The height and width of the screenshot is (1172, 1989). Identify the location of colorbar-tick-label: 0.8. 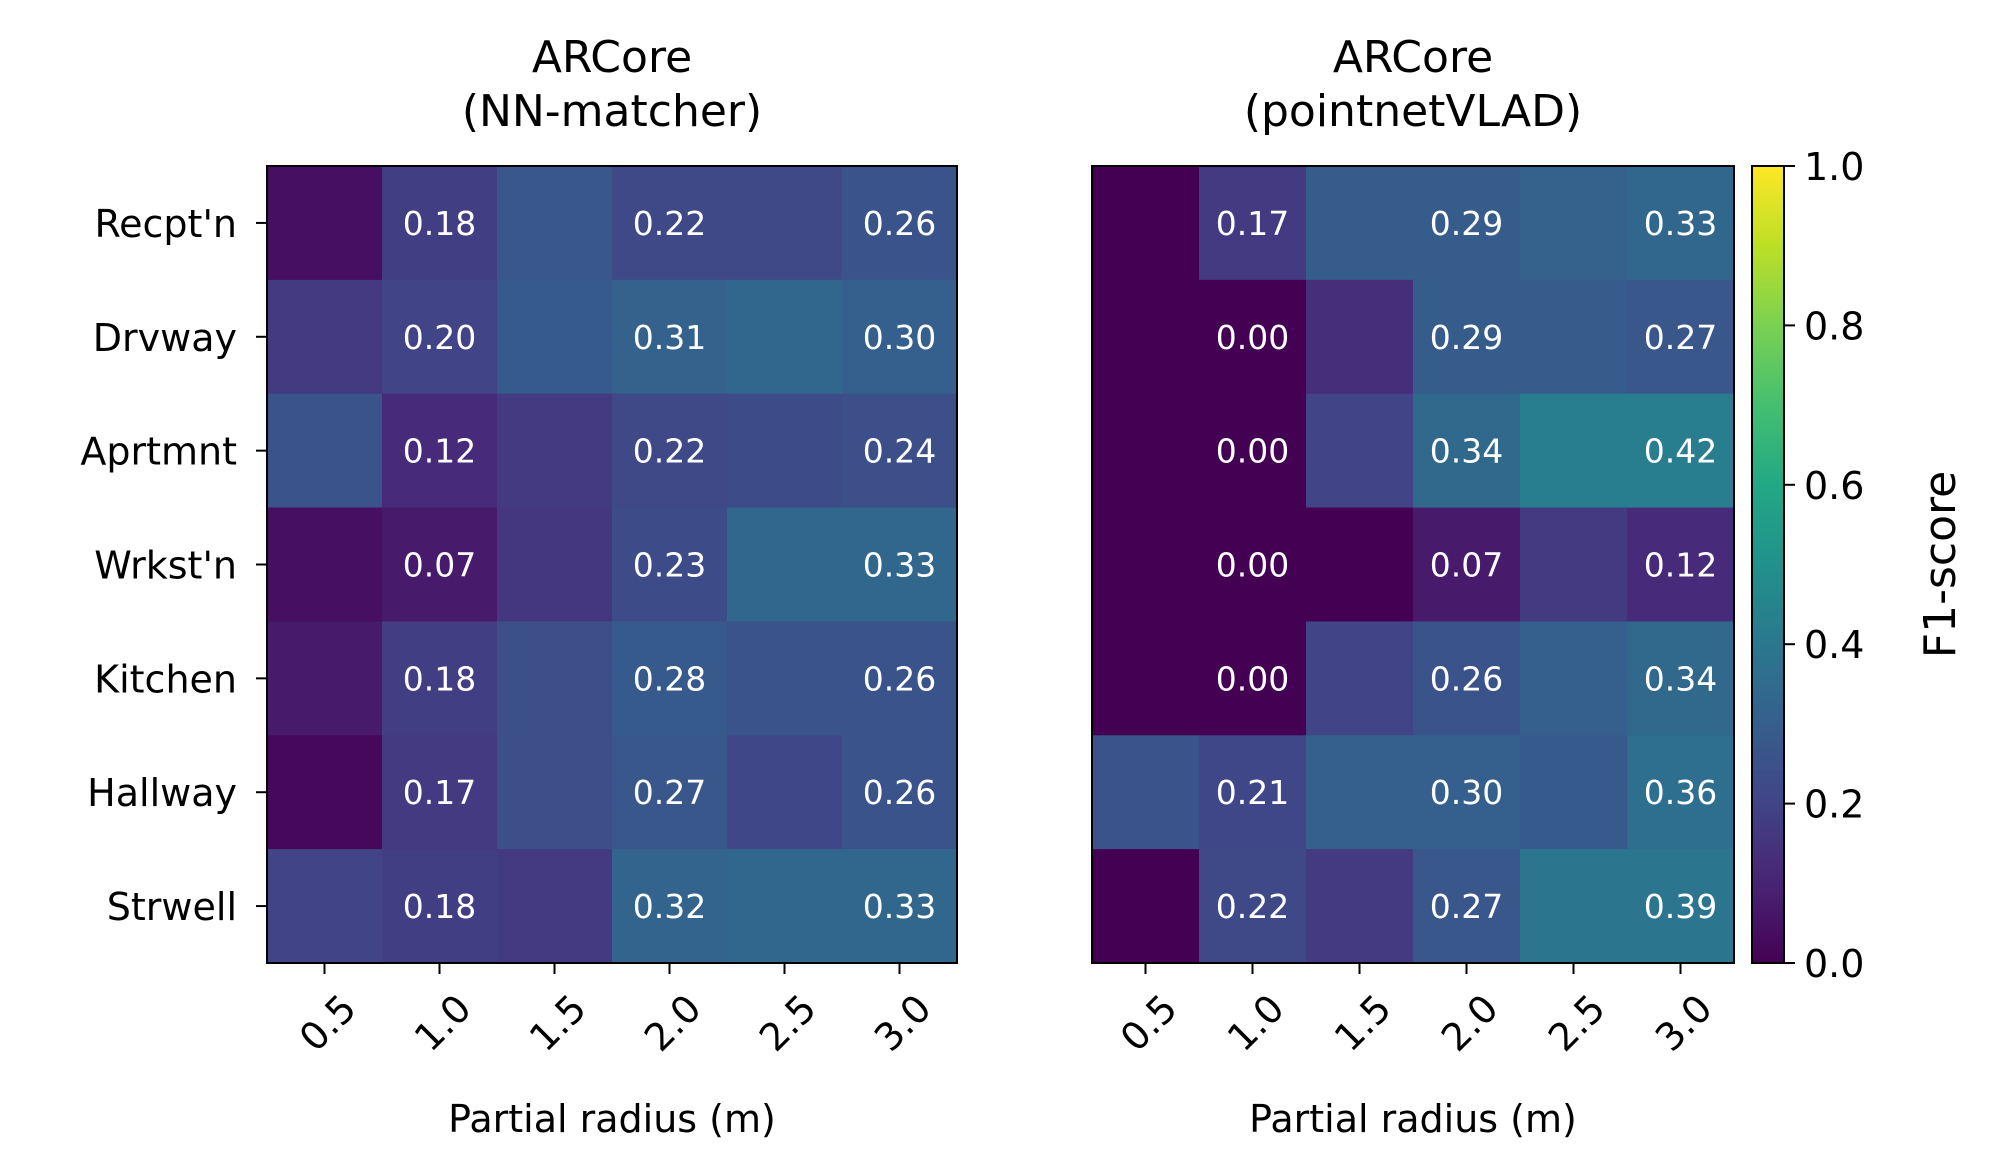
(1834, 326).